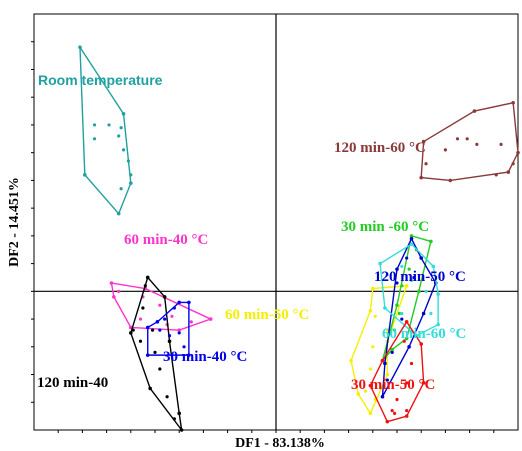 Image resolution: width=522 pixels, height=451 pixels. Describe the element at coordinates (72, 383) in the screenshot. I see `series-label-120min-40: 120 min-40` at that location.